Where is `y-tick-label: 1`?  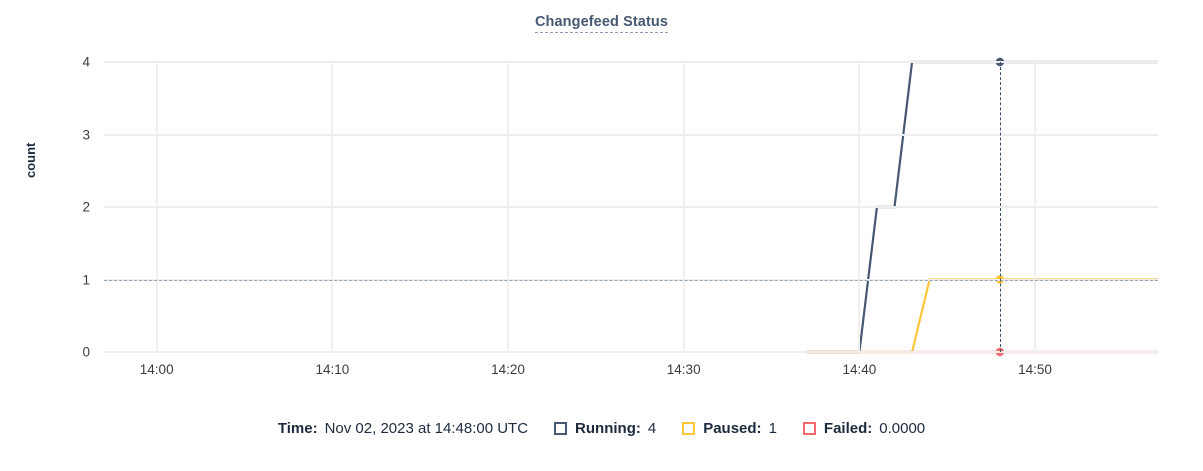
y-tick-label: 1 is located at coordinates (86, 279).